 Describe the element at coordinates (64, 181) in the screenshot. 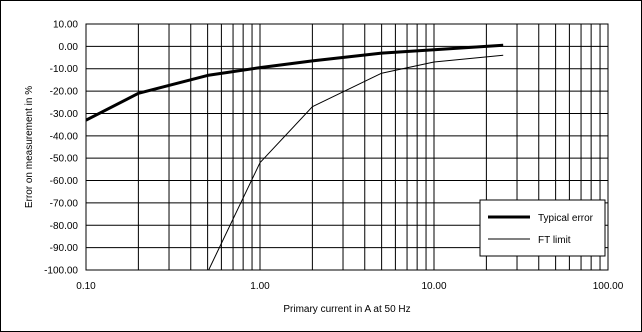

I see `y-tick-label: -60.00` at that location.